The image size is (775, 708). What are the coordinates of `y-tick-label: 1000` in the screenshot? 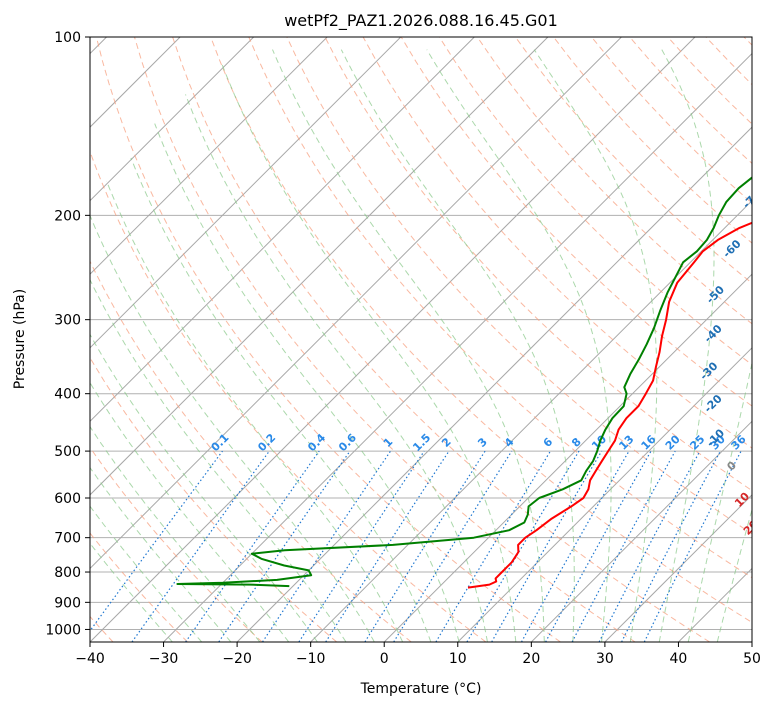 It's located at (63, 630).